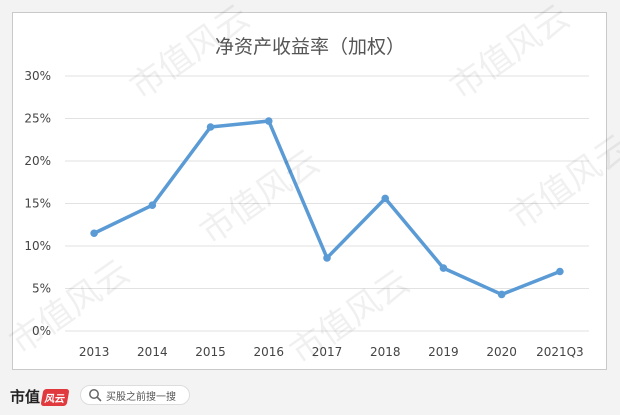 The image size is (620, 415). I want to click on search-icon, so click(95, 395).